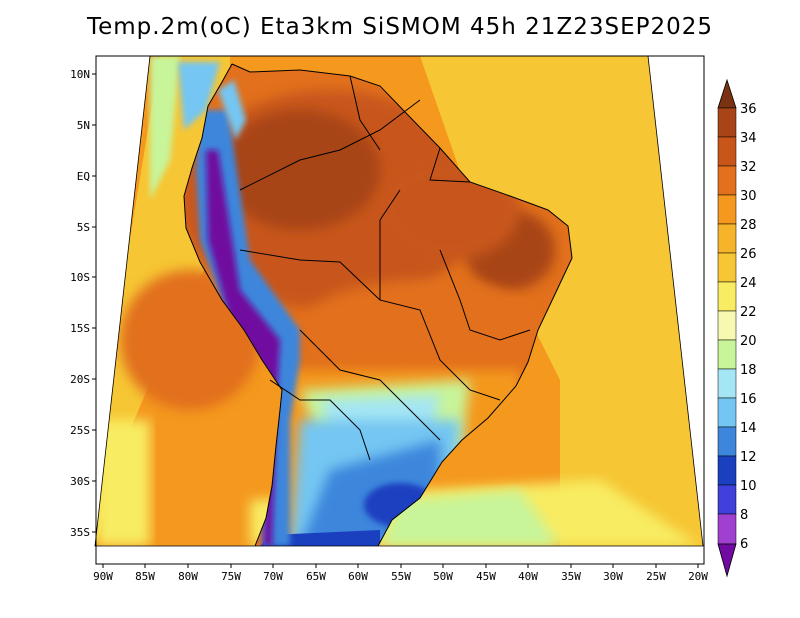 The width and height of the screenshot is (800, 618). Describe the element at coordinates (727, 560) in the screenshot. I see `colorbar-bottom-arrow` at that location.